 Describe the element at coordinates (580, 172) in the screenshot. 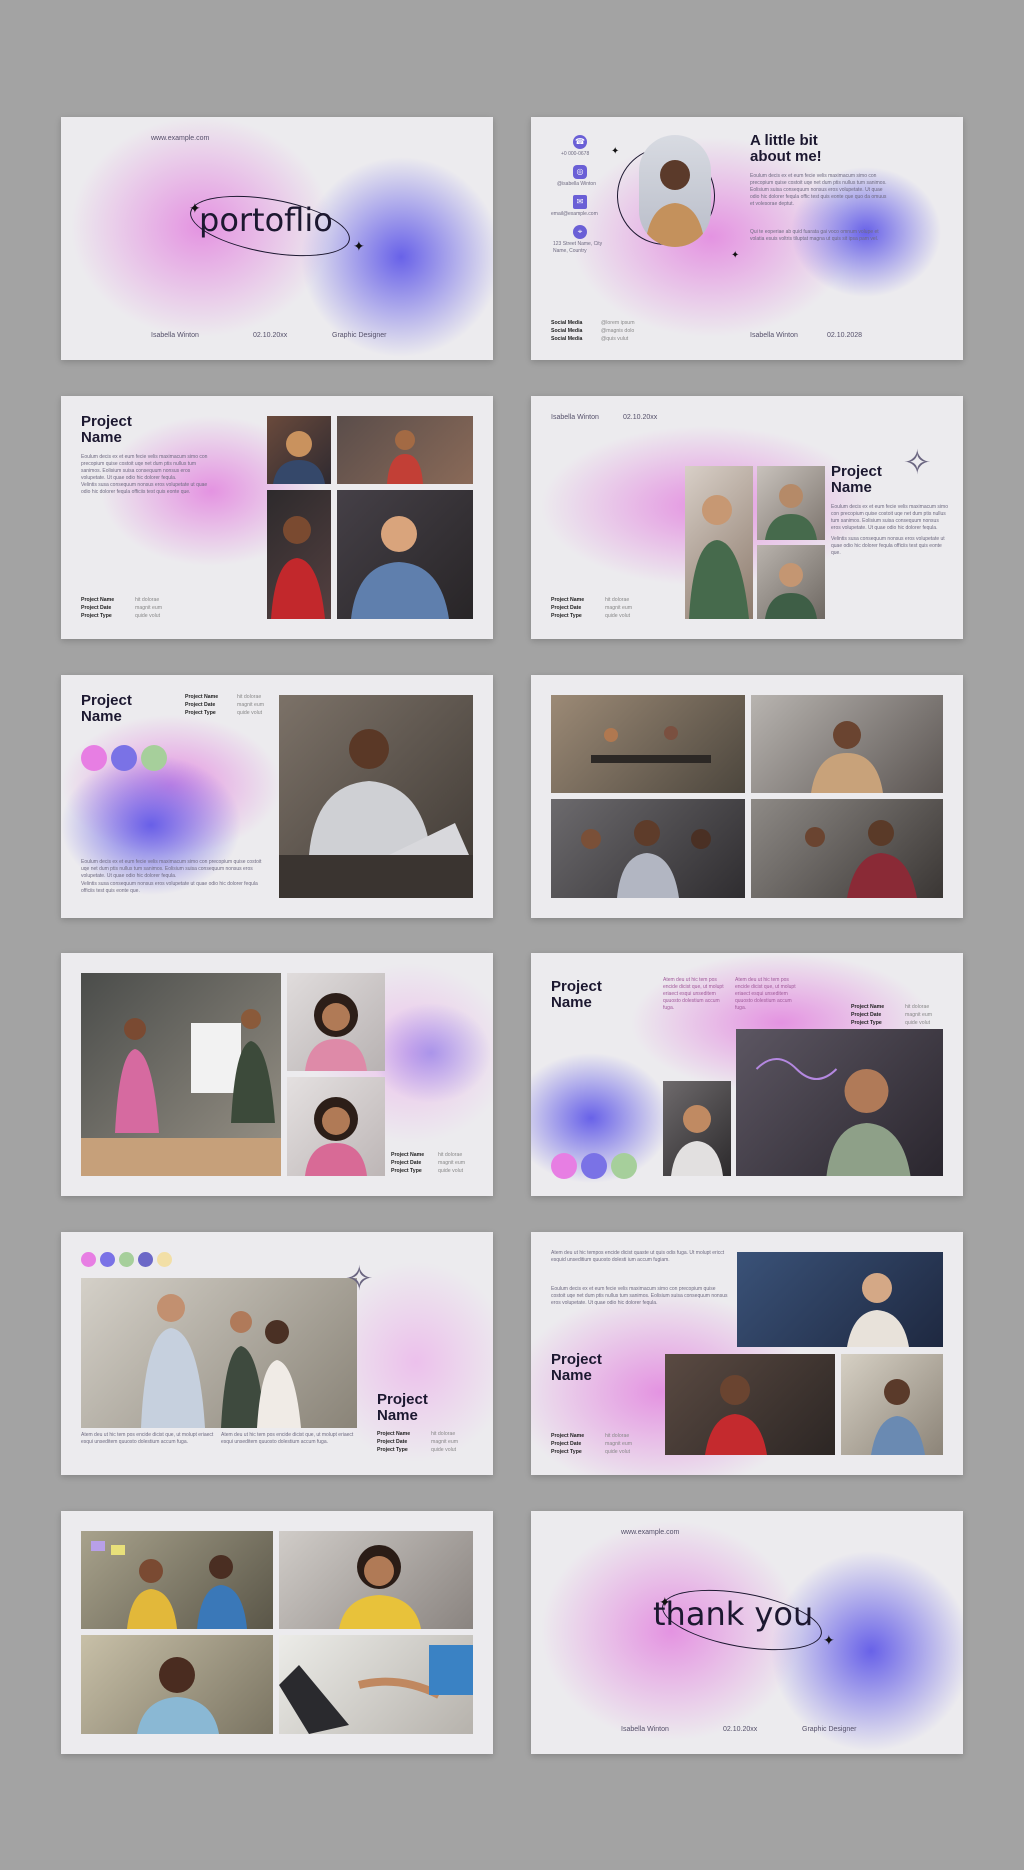

I see `instagram-icon: ◎` at that location.